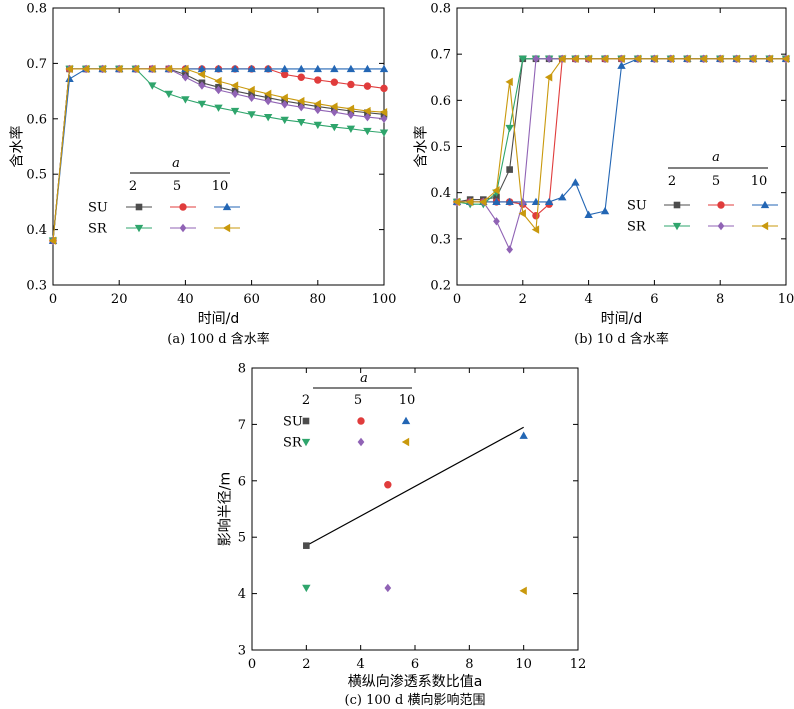 The height and width of the screenshot is (709, 794). Describe the element at coordinates (53, 299) in the screenshot. I see `panel-a-xtick-label: 0` at that location.